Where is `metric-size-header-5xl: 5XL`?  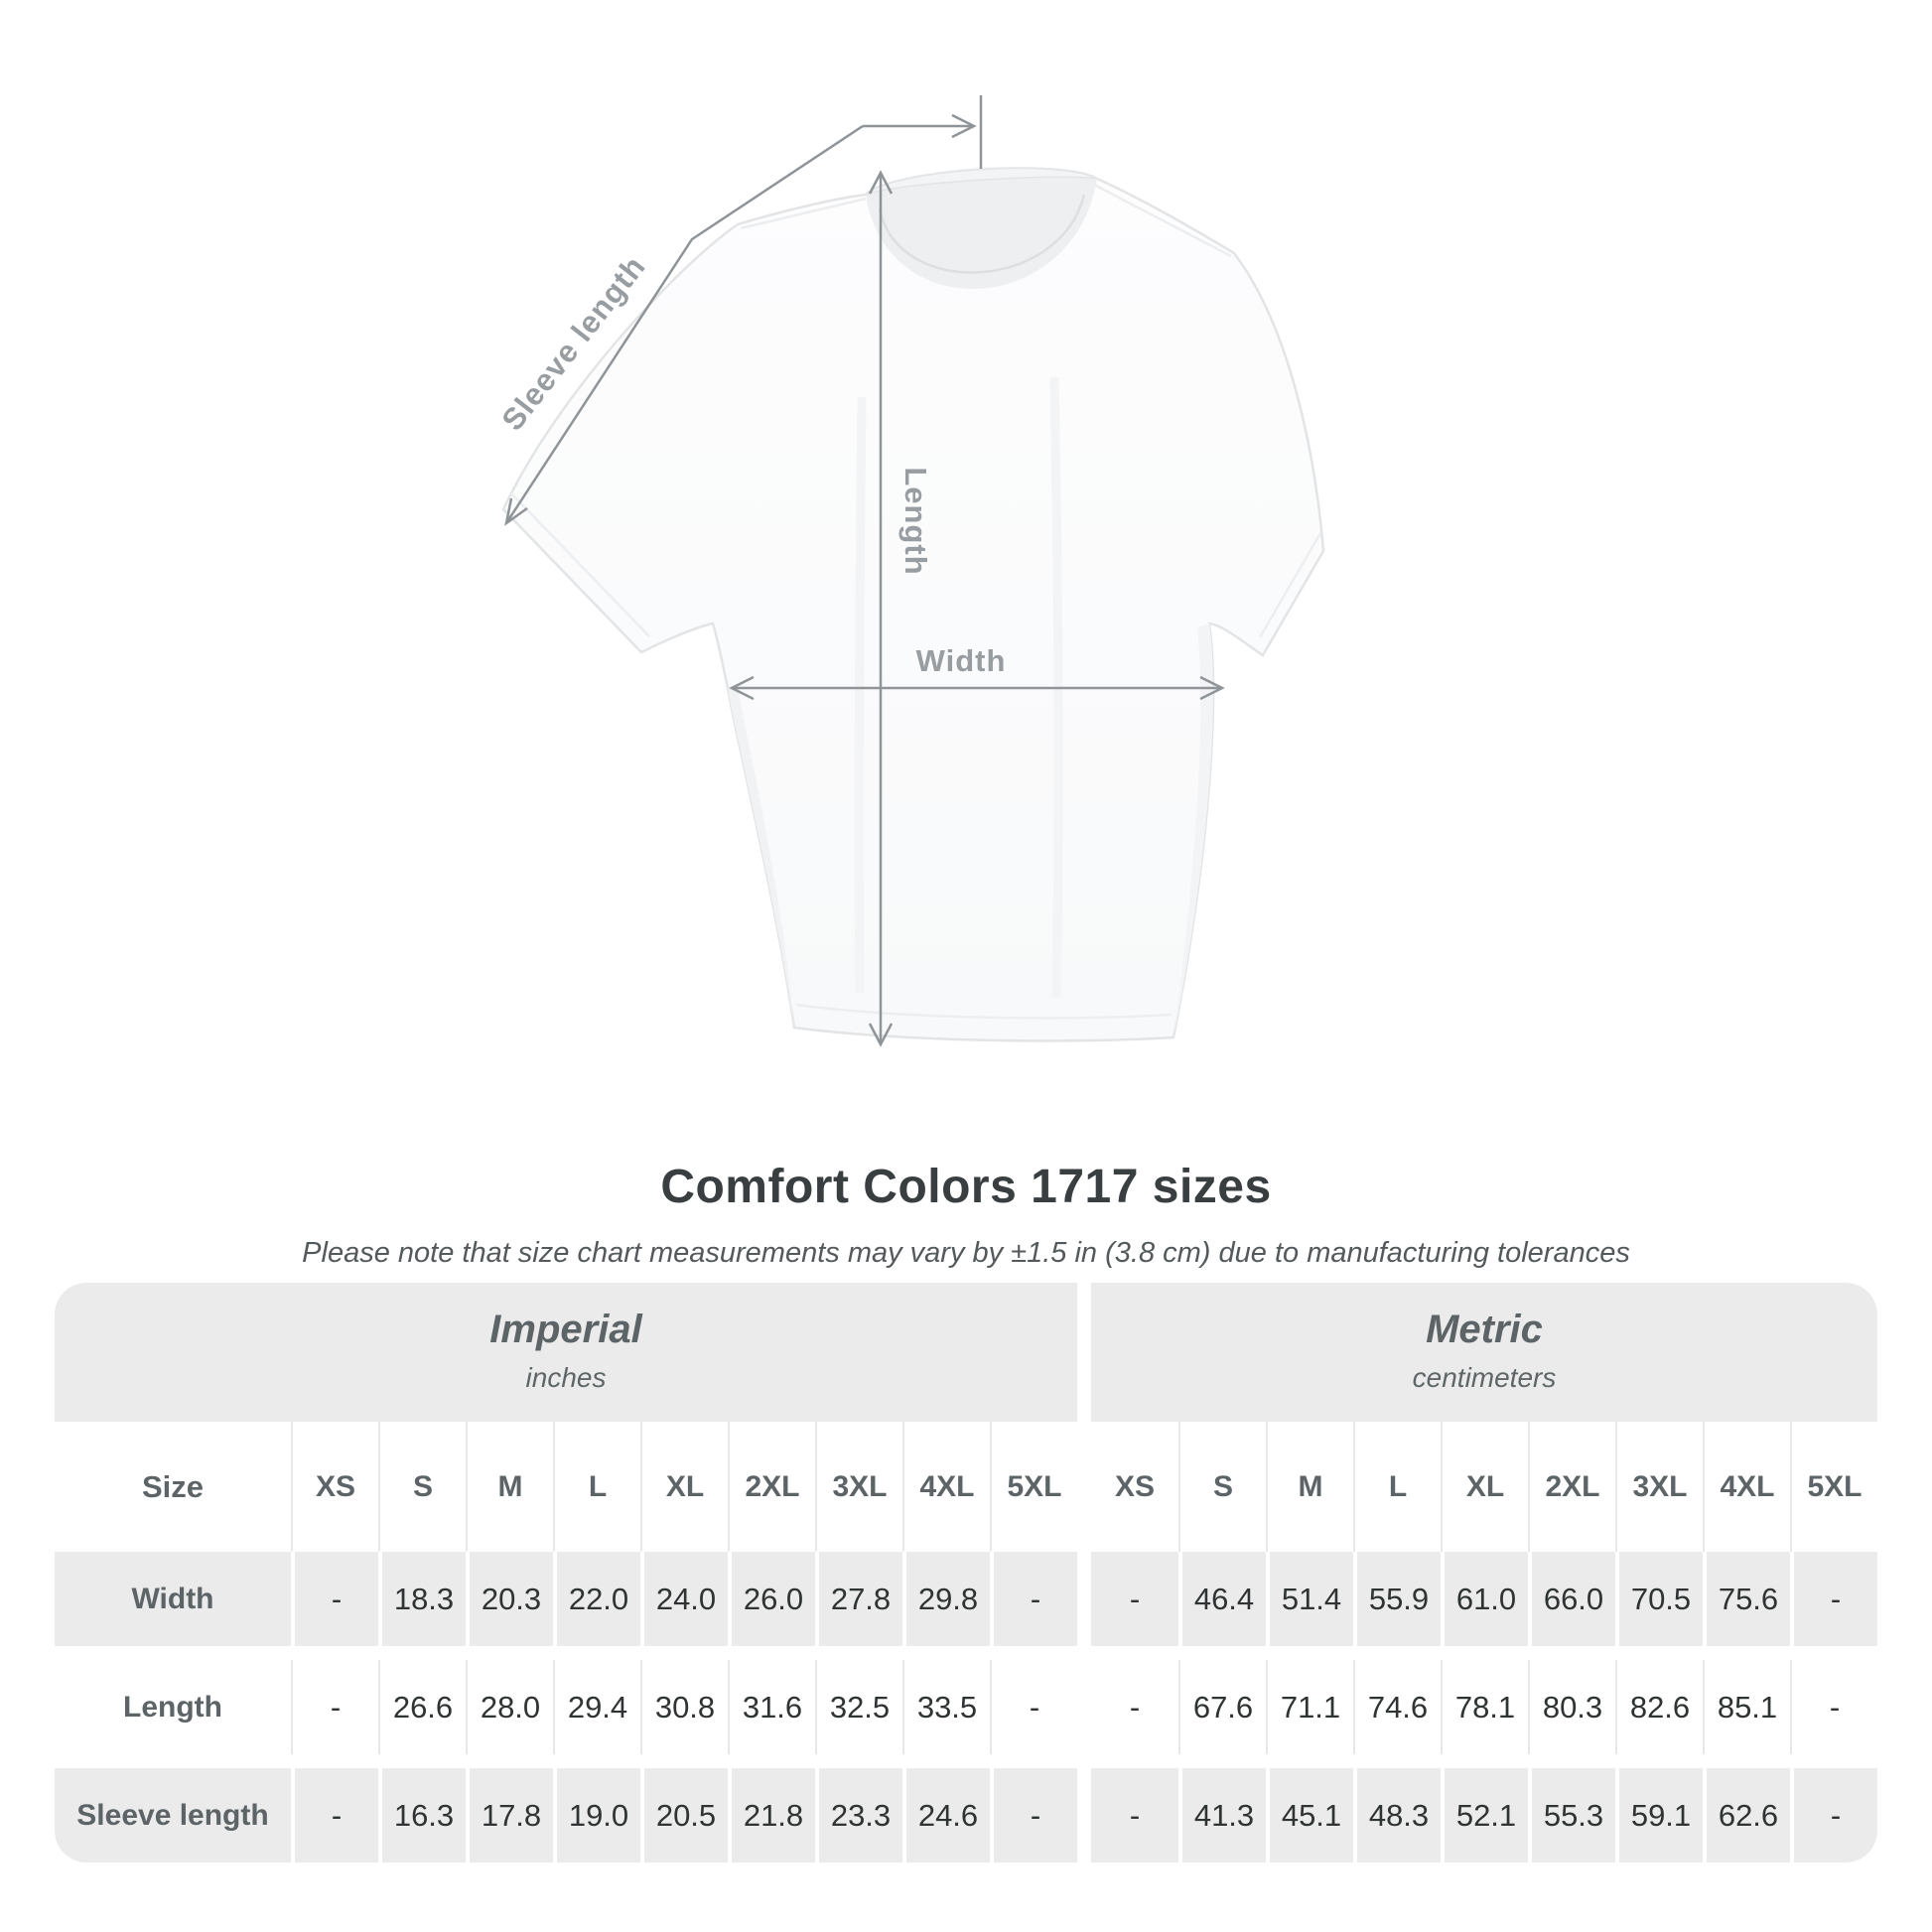 metric-size-header-5xl: 5XL is located at coordinates (1833, 1487).